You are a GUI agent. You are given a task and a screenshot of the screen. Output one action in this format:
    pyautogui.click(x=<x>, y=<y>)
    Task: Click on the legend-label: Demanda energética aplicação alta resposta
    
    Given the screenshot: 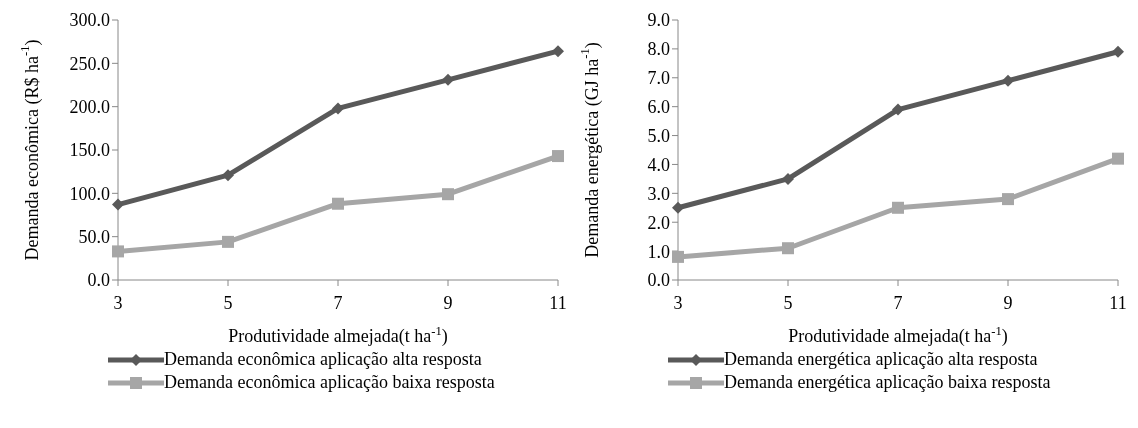 What is the action you would take?
    pyautogui.click(x=881, y=359)
    